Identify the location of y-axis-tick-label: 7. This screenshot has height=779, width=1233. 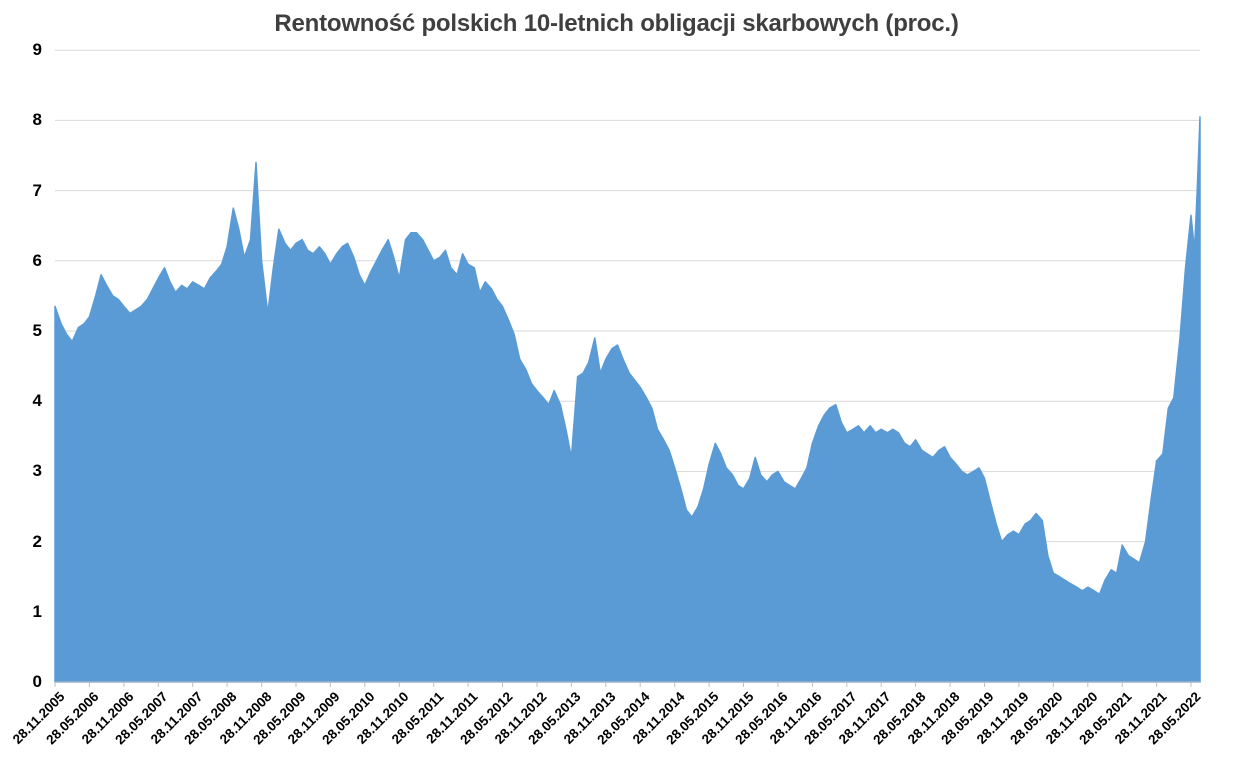
(37, 190).